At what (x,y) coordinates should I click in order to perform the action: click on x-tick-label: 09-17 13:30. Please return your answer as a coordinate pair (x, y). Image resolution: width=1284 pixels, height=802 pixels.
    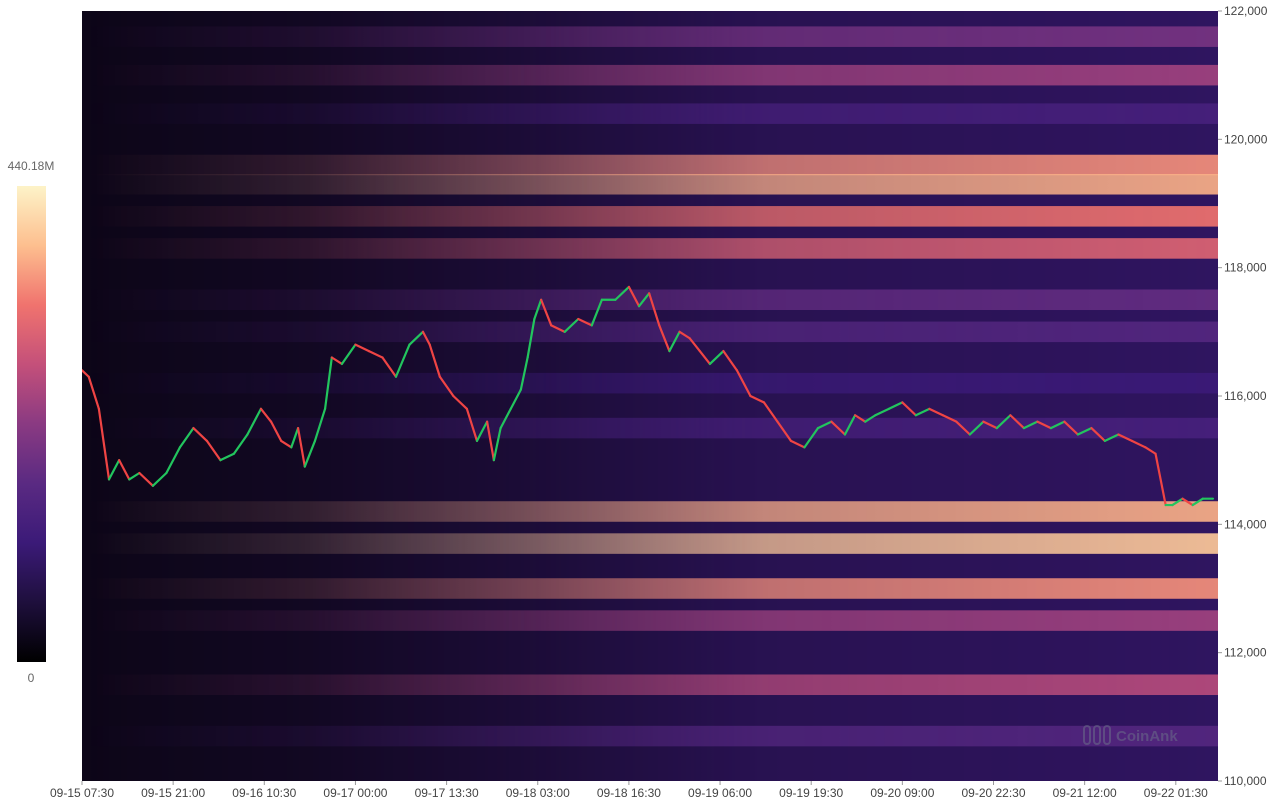
    Looking at the image, I should click on (447, 793).